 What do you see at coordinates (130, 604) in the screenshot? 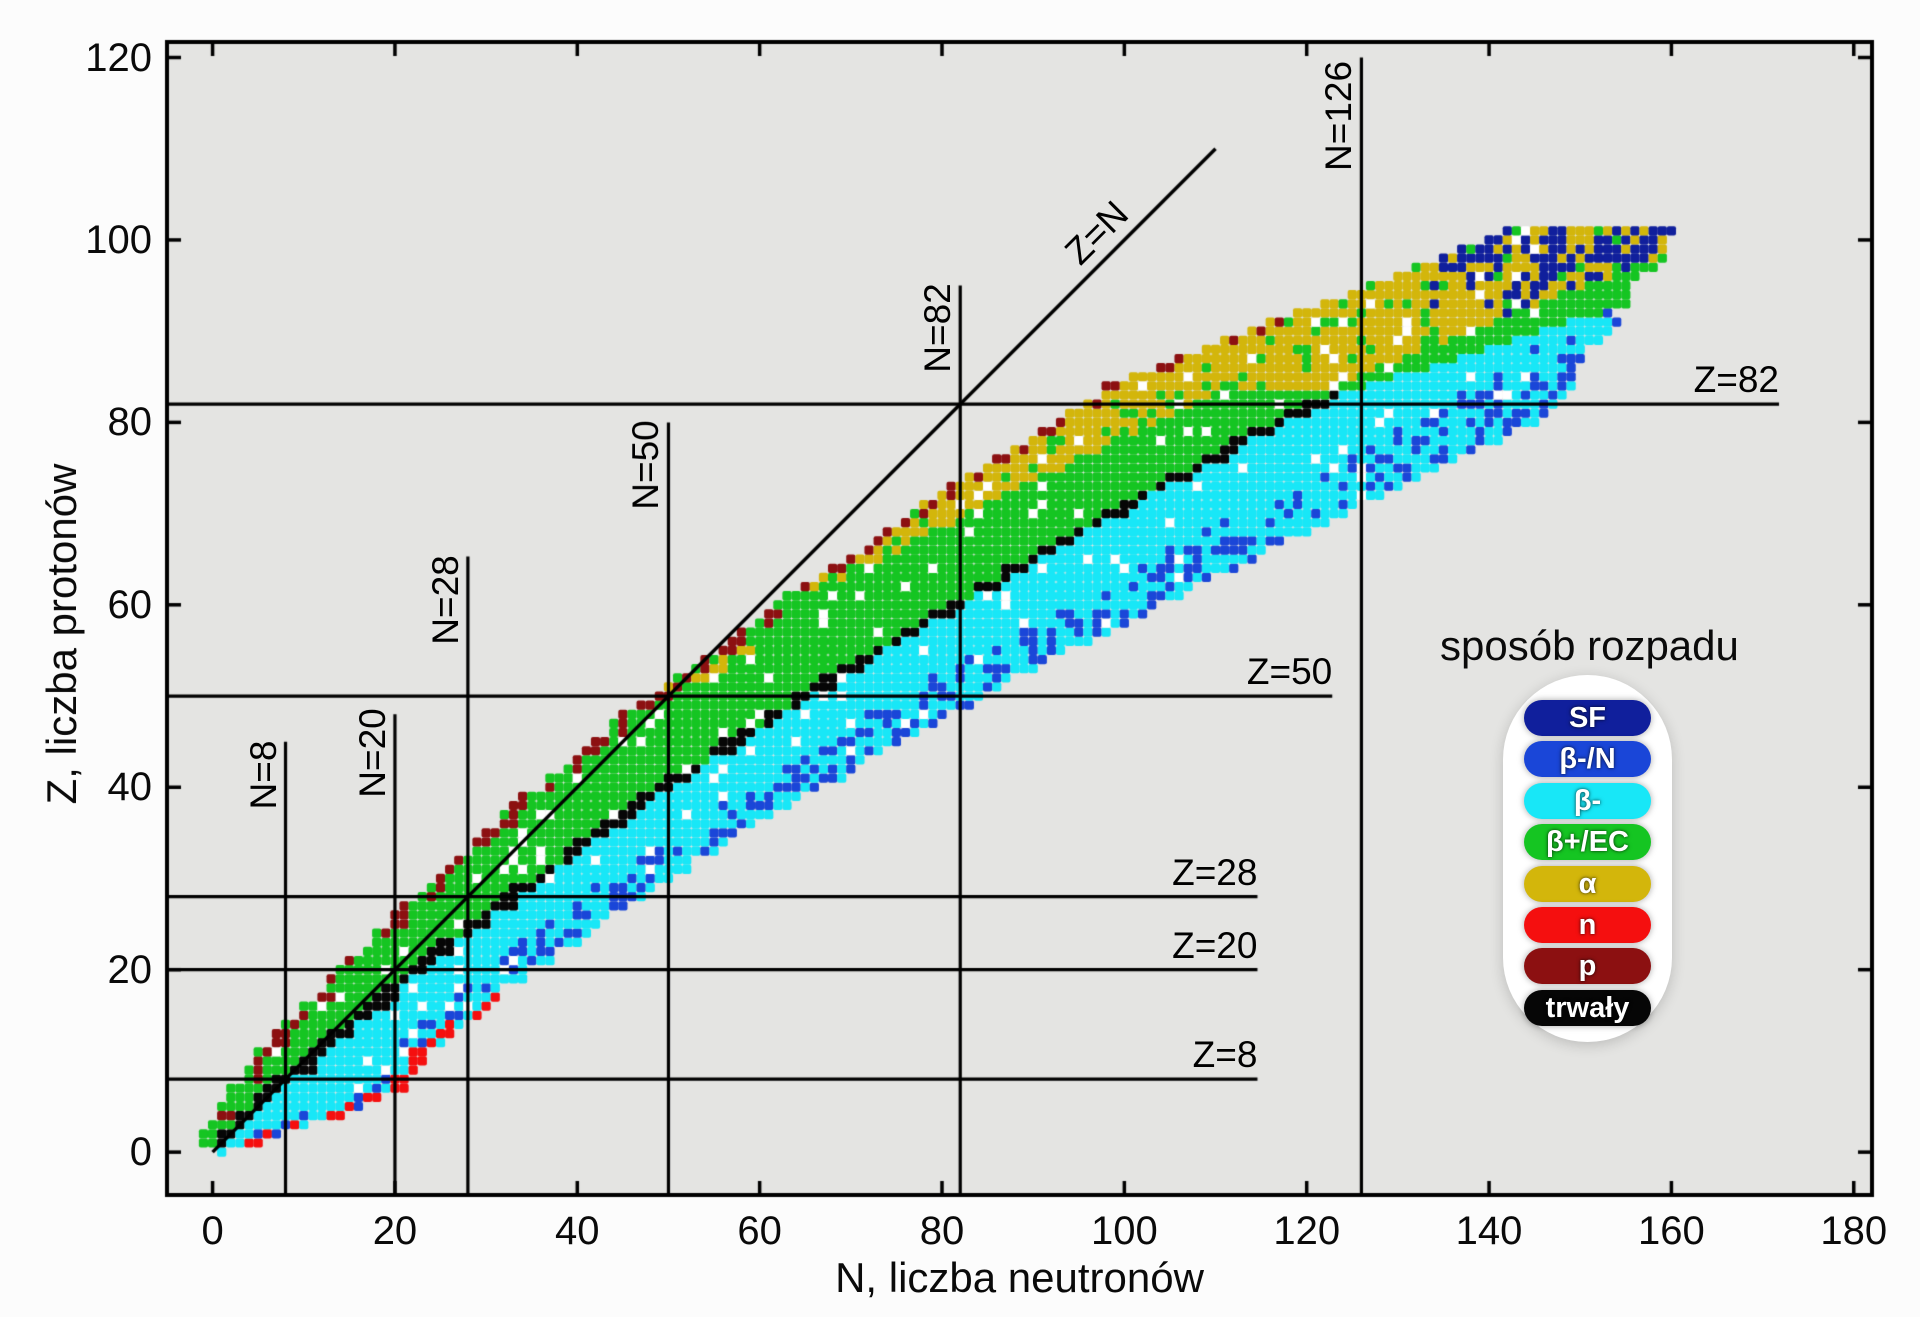
I see `y-tick-label: 60` at bounding box center [130, 604].